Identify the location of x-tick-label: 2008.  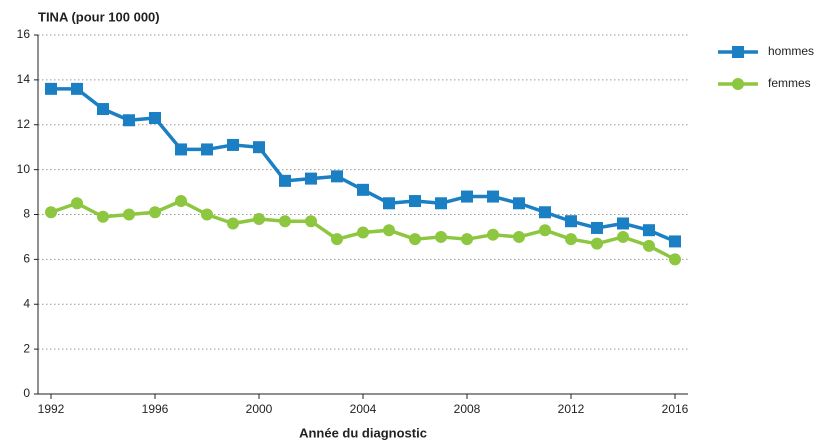
(467, 409).